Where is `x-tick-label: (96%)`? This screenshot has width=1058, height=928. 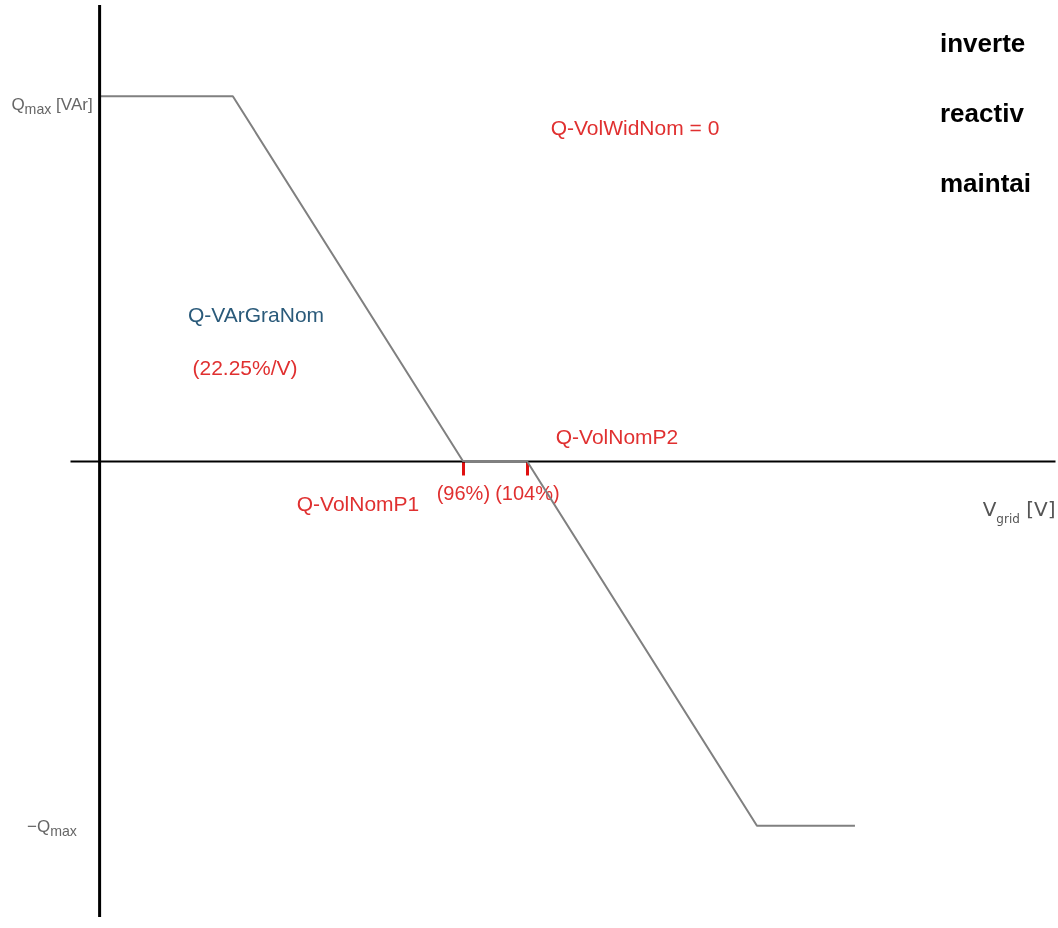
x-tick-label: (96%) is located at coordinates (463, 492).